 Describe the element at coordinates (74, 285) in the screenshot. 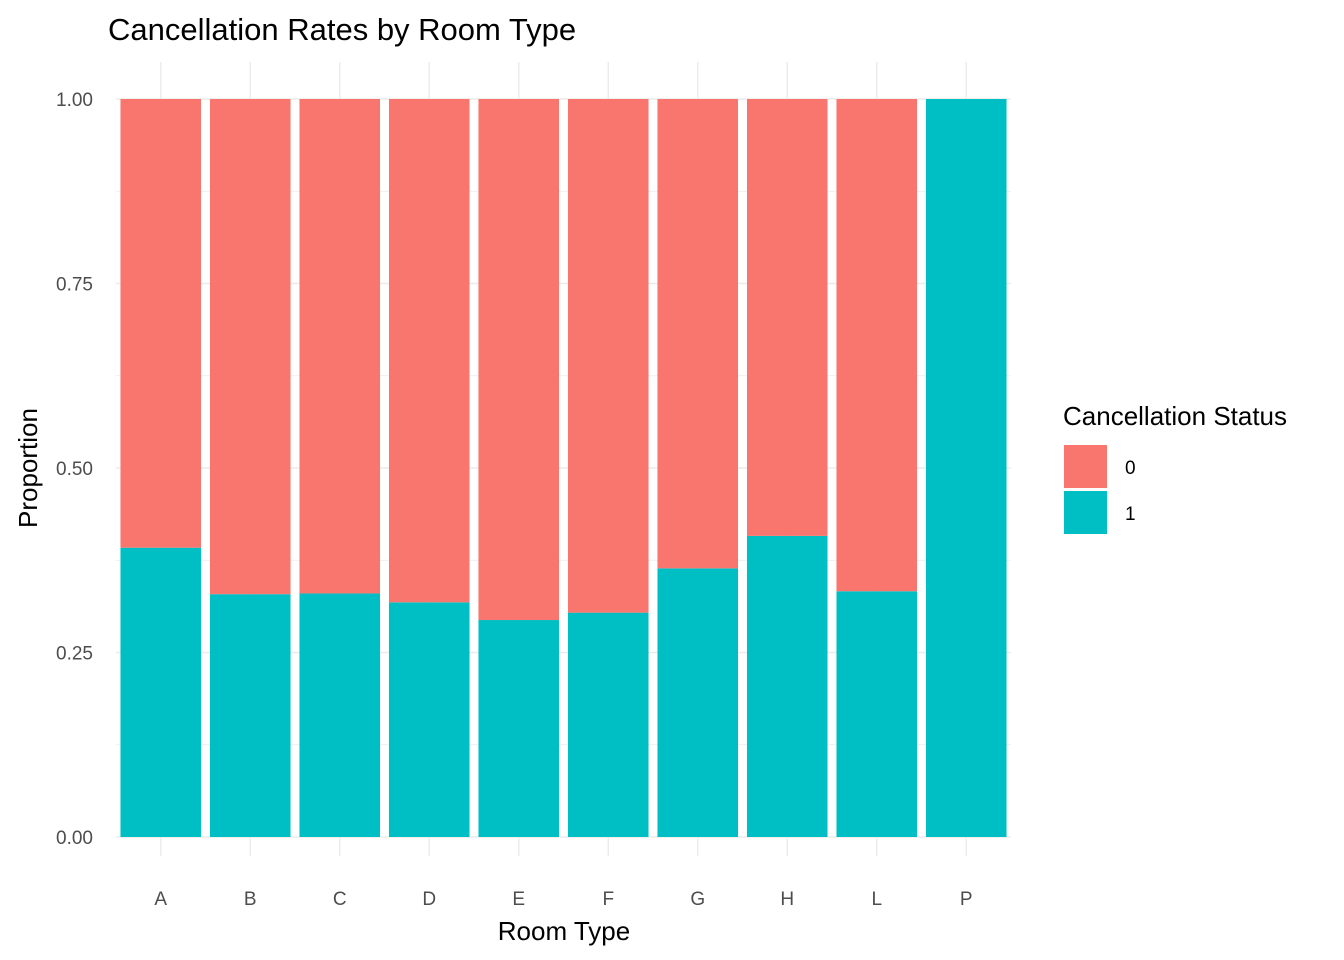

I see `y-tick-label: 0.75` at that location.